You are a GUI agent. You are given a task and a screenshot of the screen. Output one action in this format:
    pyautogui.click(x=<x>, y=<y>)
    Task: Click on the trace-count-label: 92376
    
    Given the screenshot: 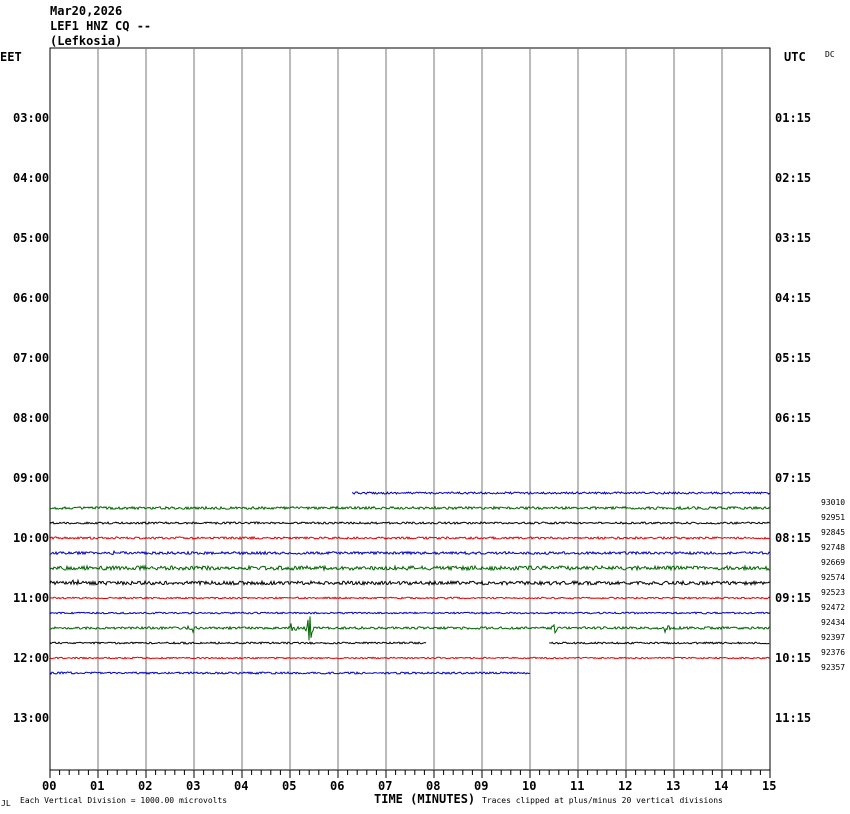 What is the action you would take?
    pyautogui.click(x=833, y=652)
    